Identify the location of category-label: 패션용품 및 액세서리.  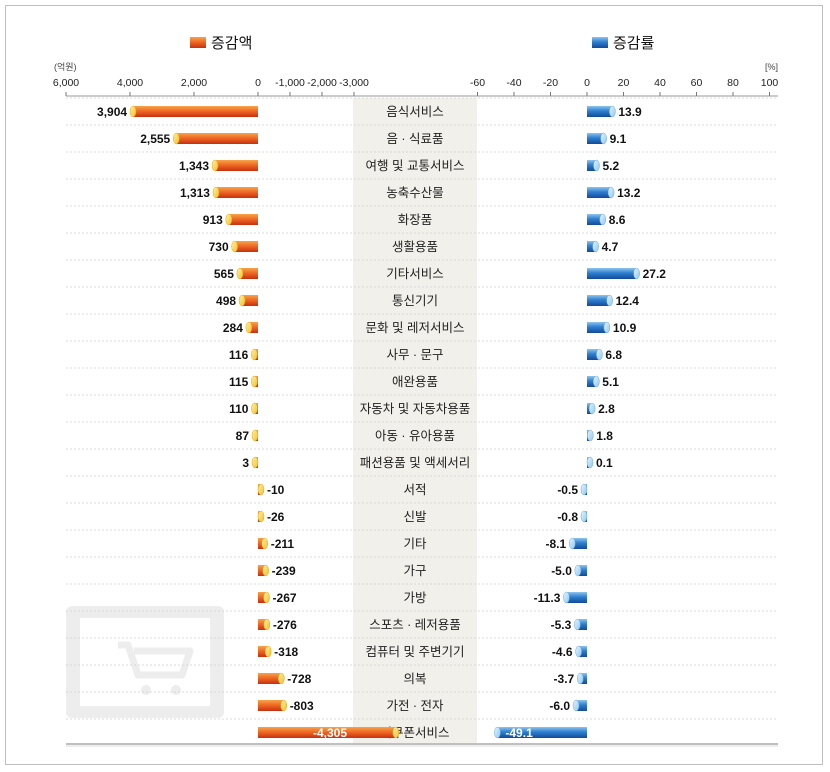
(415, 463).